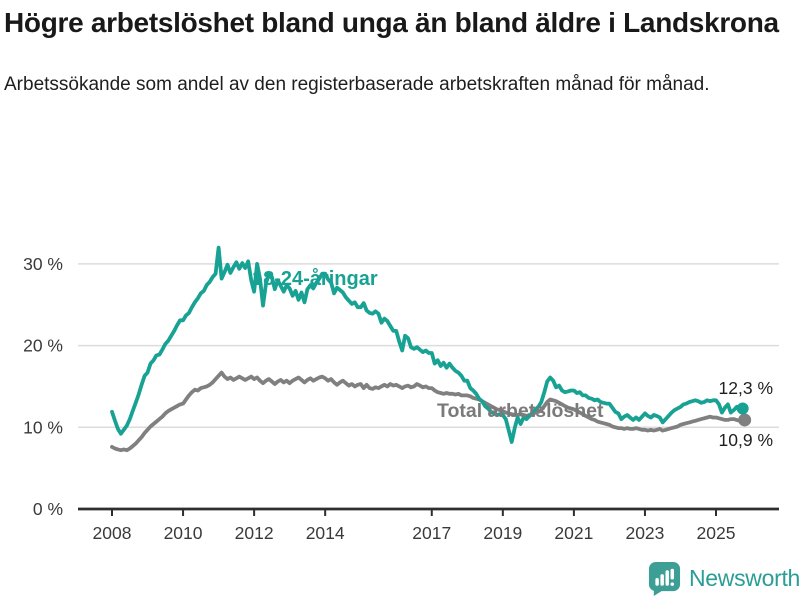 This screenshot has height=600, width=800. Describe the element at coordinates (502, 533) in the screenshot. I see `x-tick-label-2019: 2019` at that location.